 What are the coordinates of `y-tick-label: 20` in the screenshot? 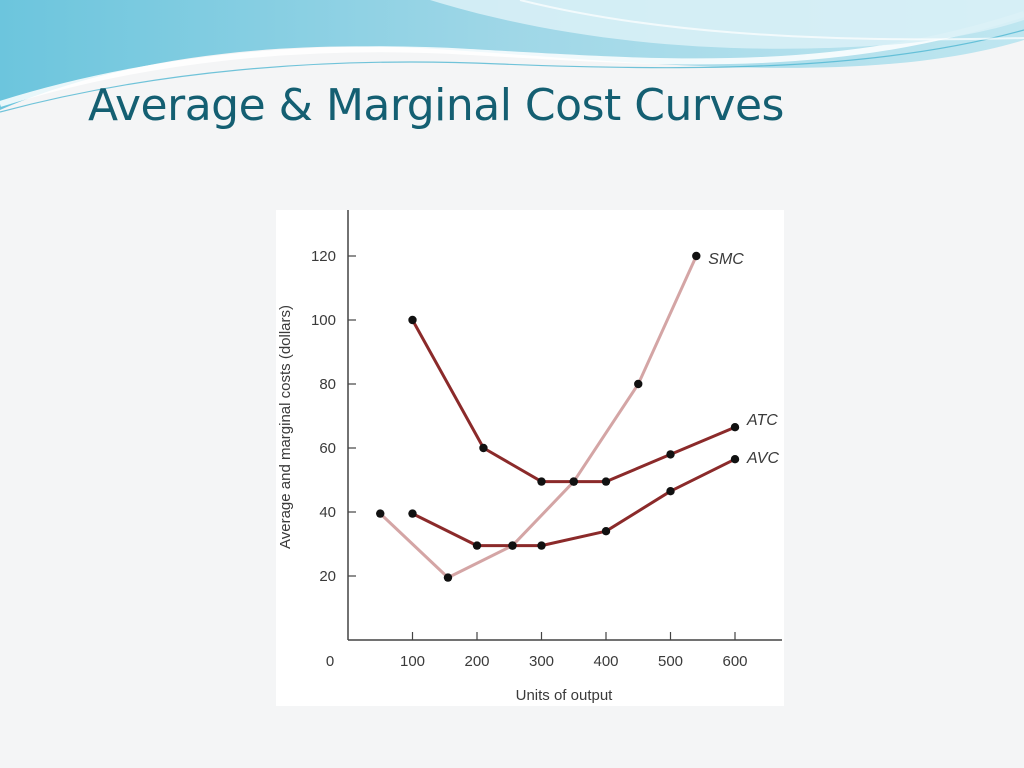 It's located at (327, 576).